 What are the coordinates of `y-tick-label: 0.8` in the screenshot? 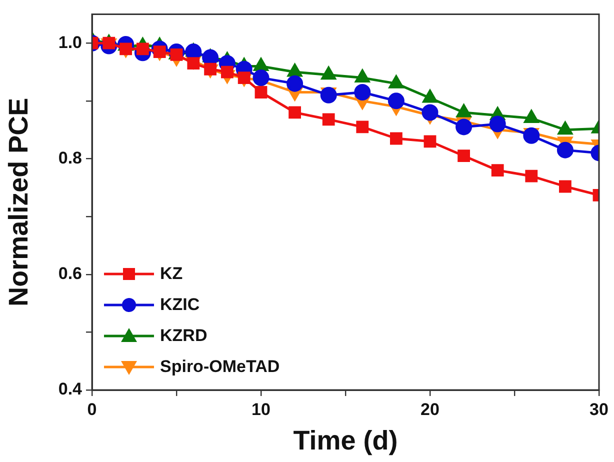 It's located at (70, 158).